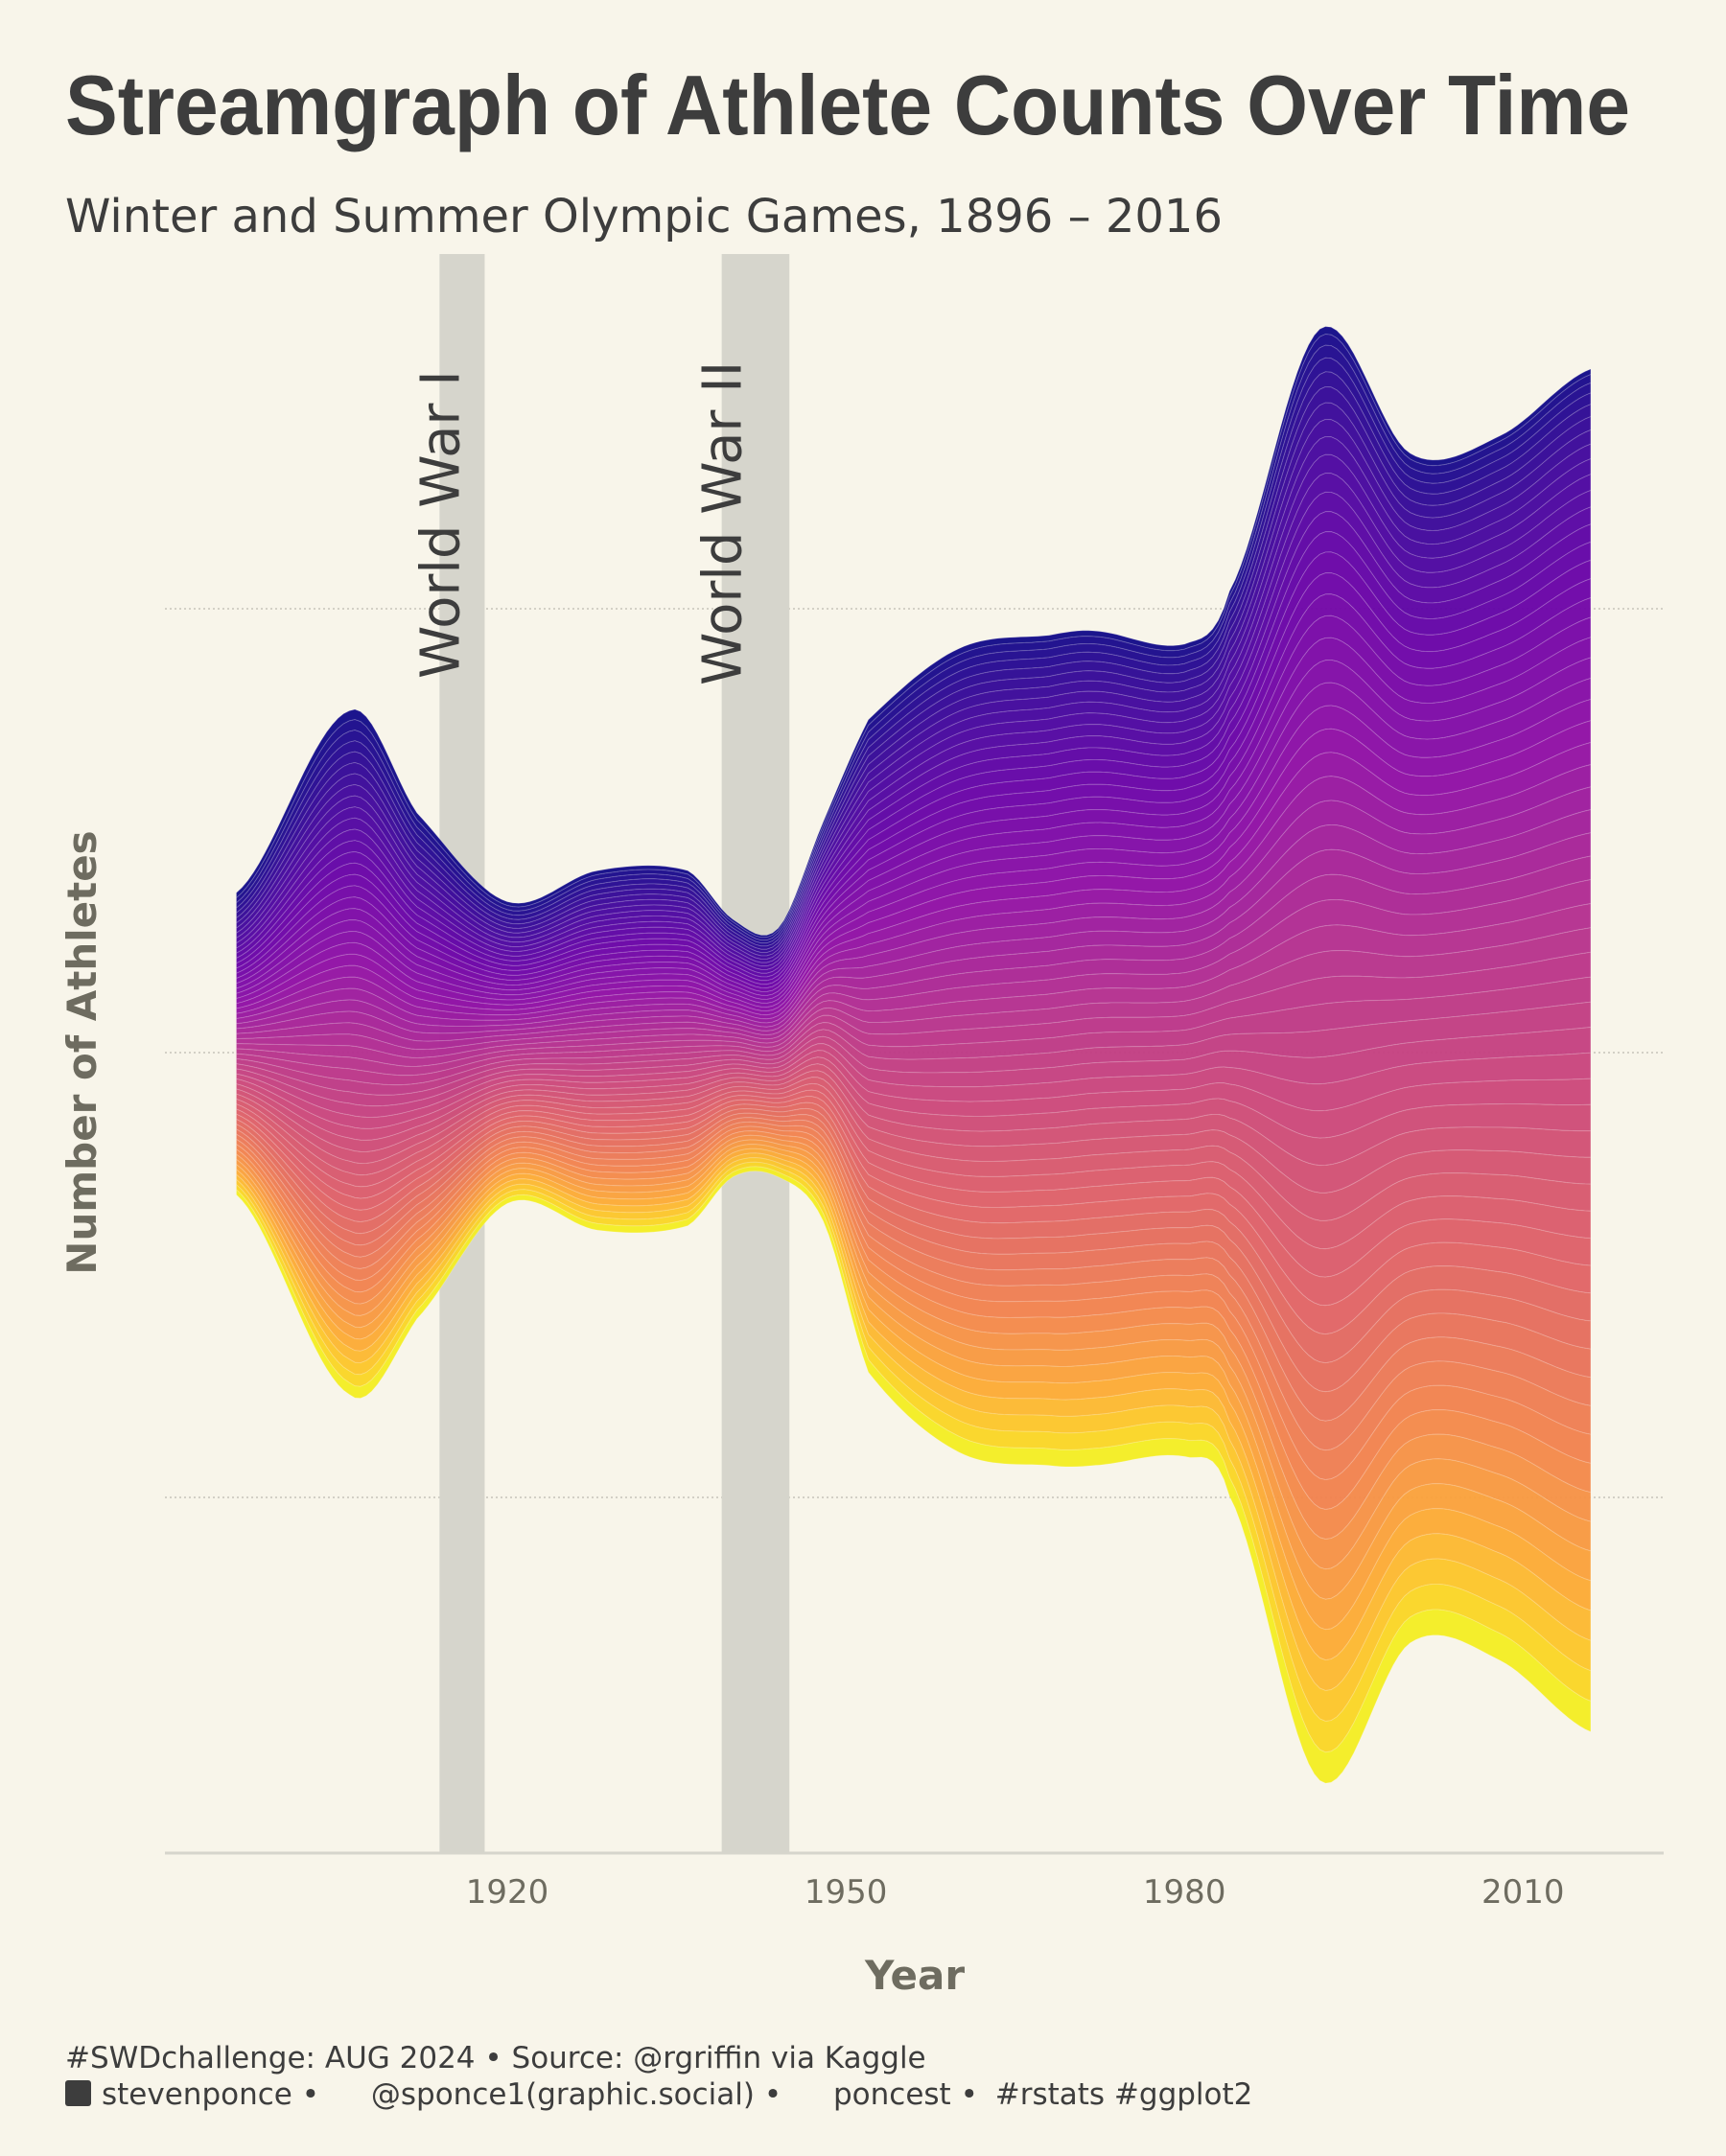  What do you see at coordinates (563, 2094) in the screenshot?
I see `mastodon-handle: @sponce1(graphic.social)` at bounding box center [563, 2094].